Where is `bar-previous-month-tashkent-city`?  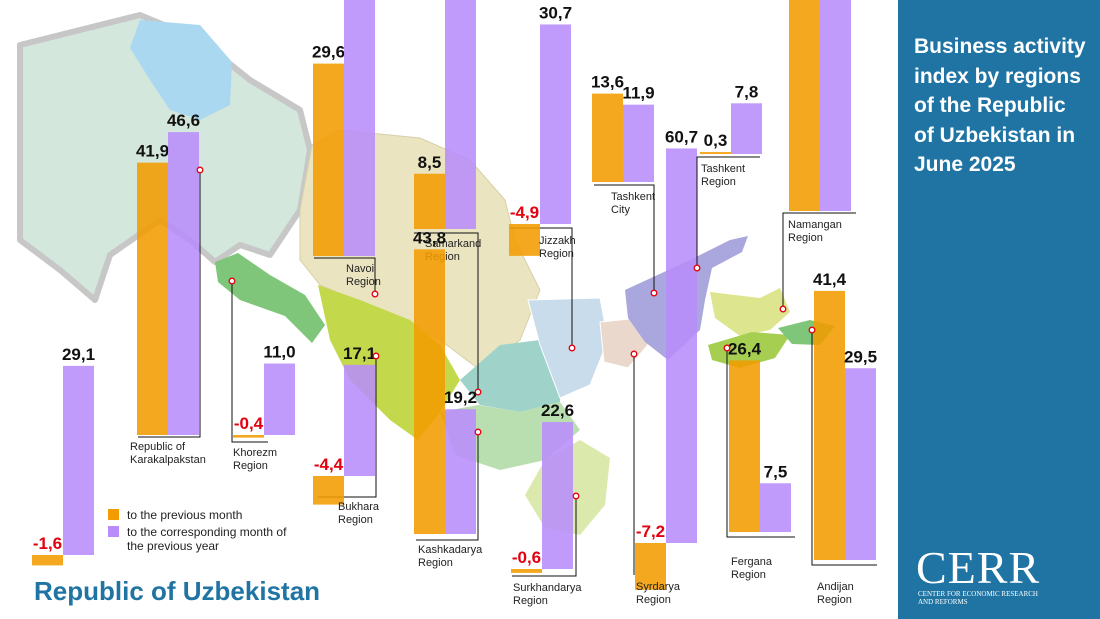
bar-previous-month-tashkent-city is located at coordinates (607, 137).